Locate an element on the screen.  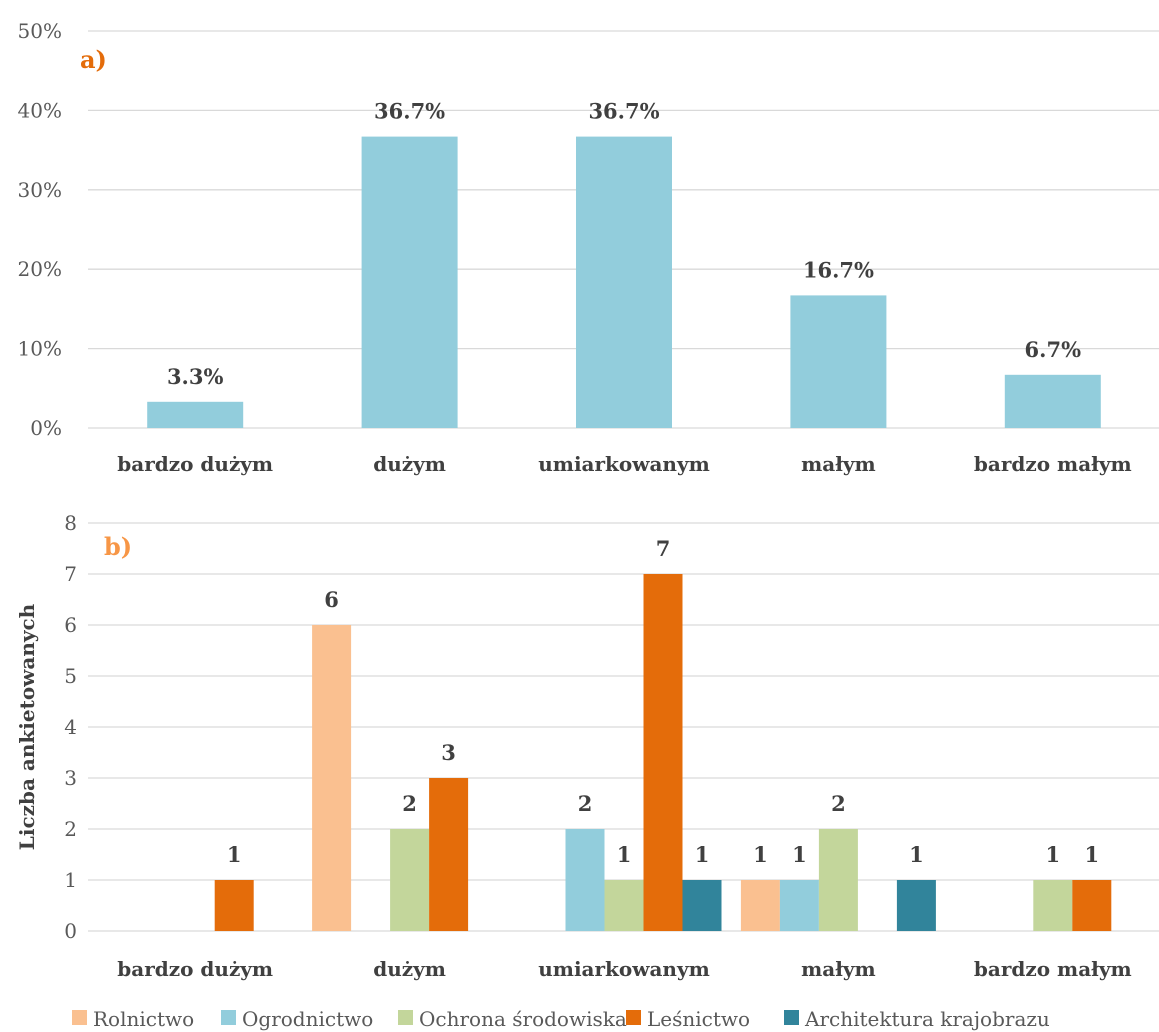
x-category-label-a: dużym is located at coordinates (409, 464).